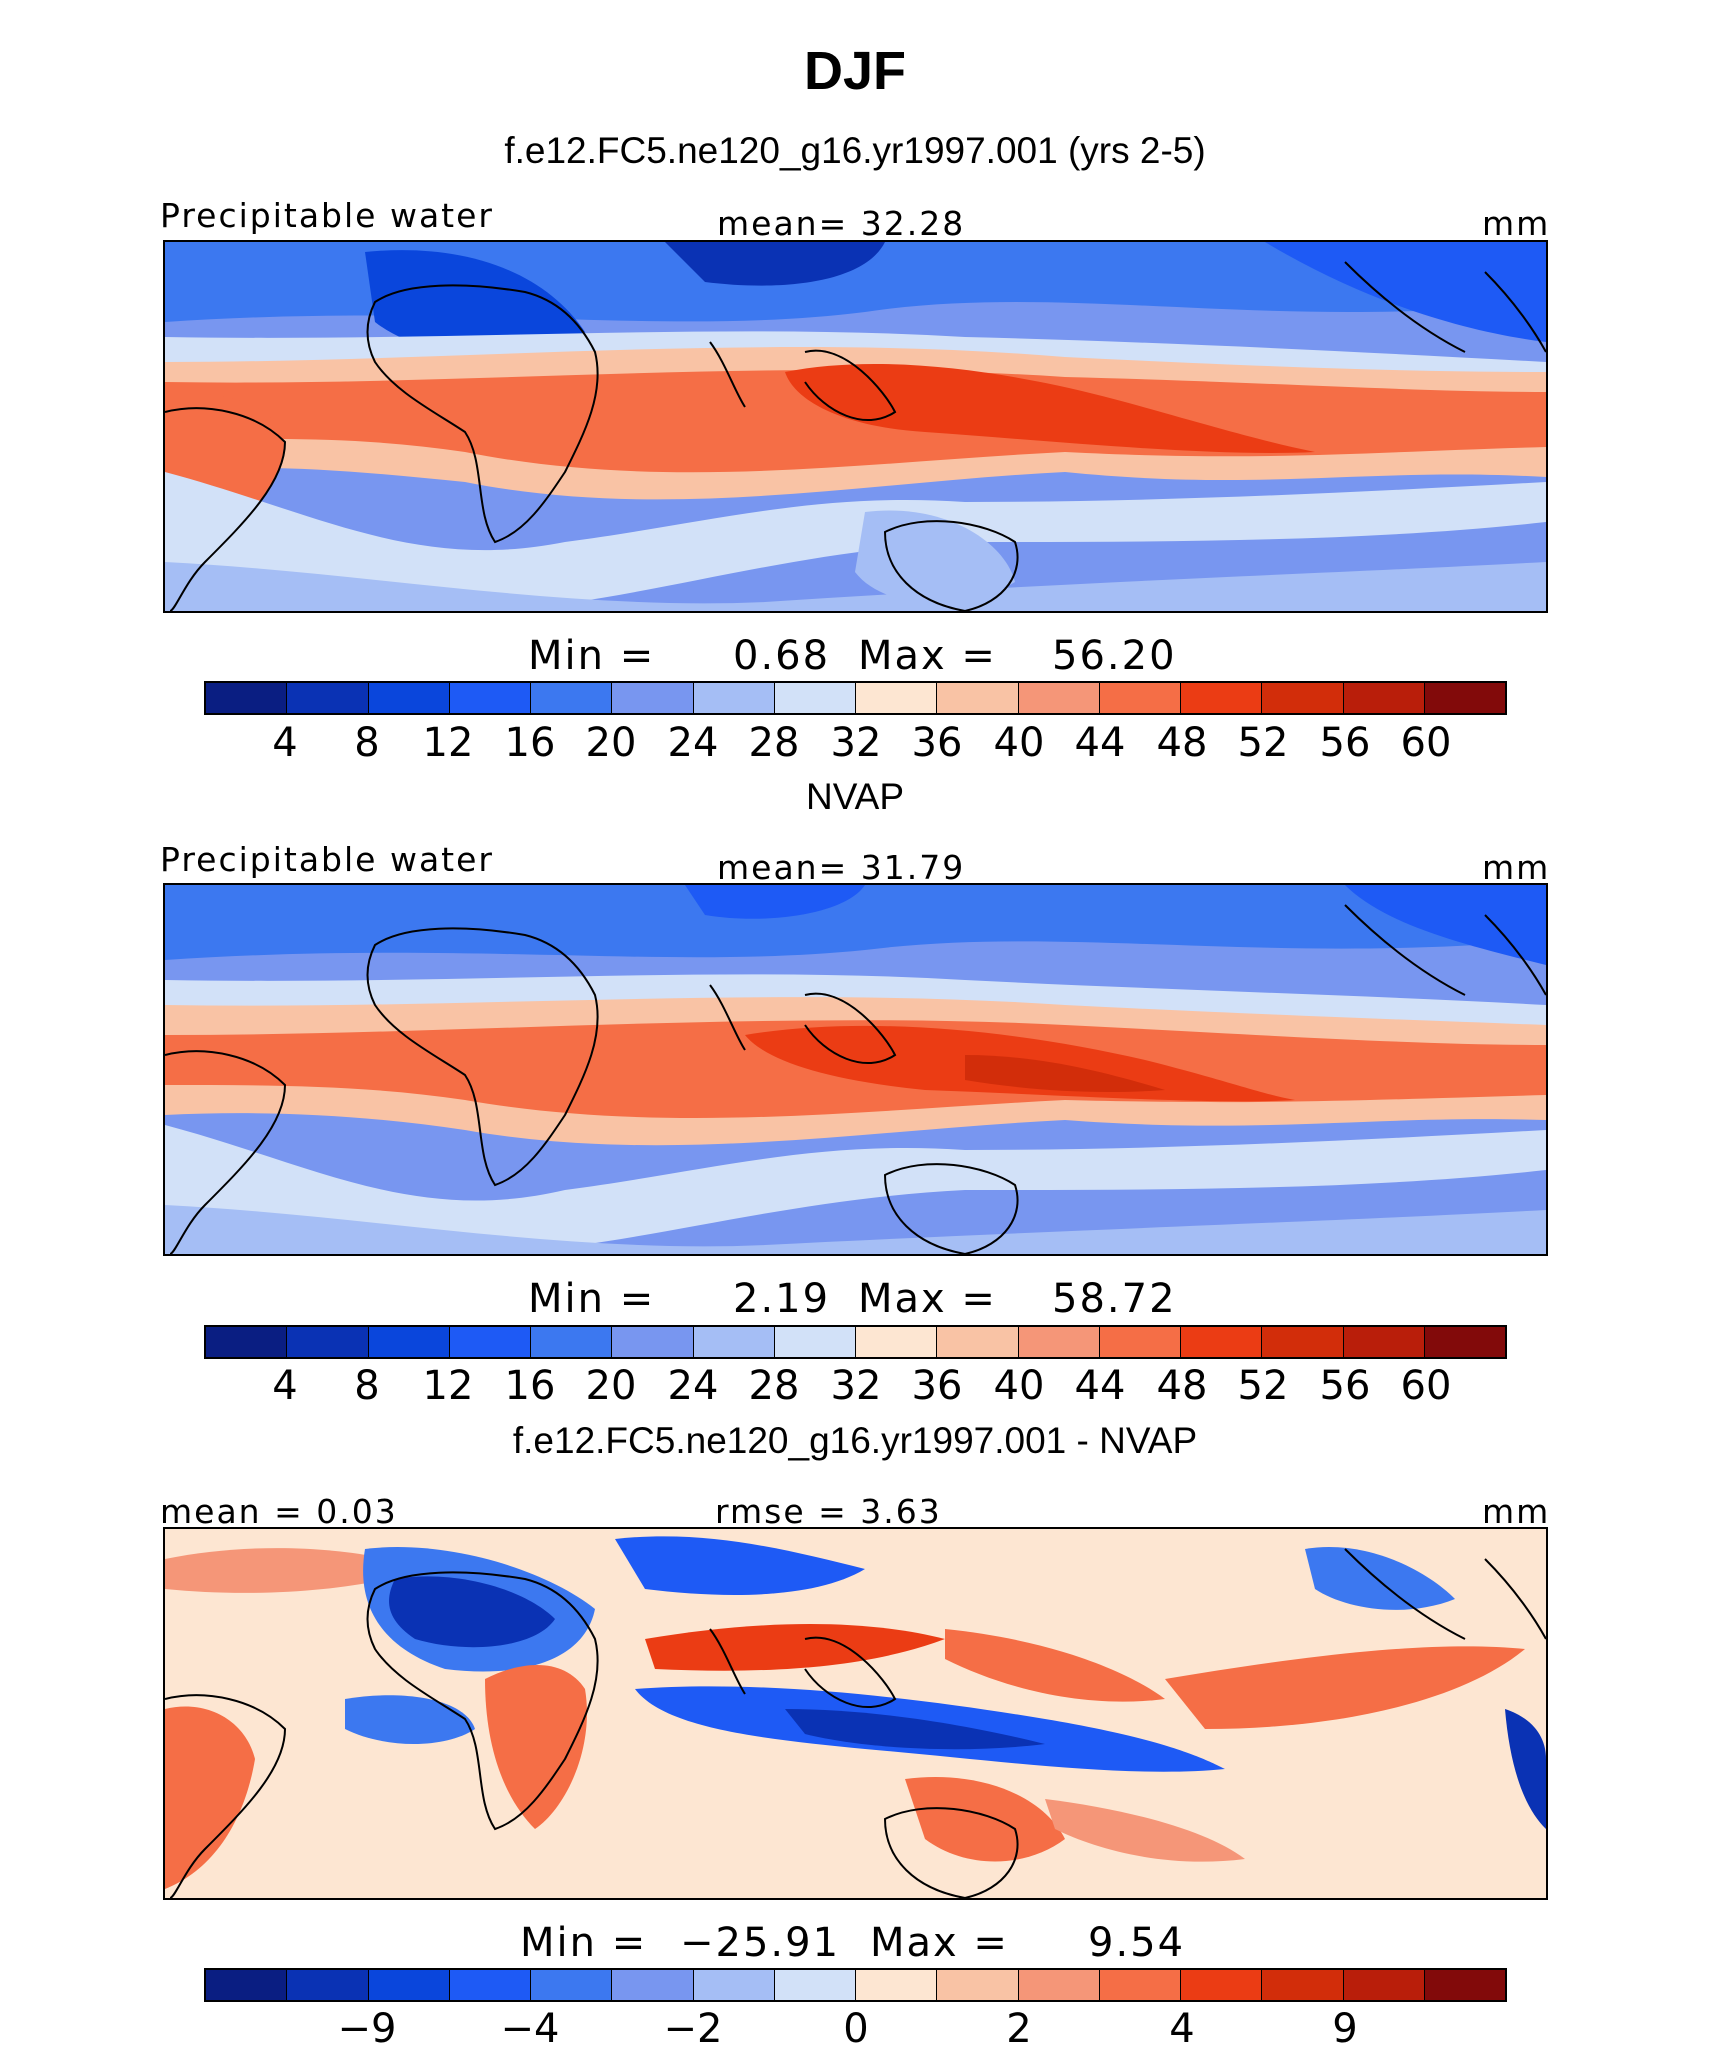  I want to click on panel-model-colorbar, so click(855, 698).